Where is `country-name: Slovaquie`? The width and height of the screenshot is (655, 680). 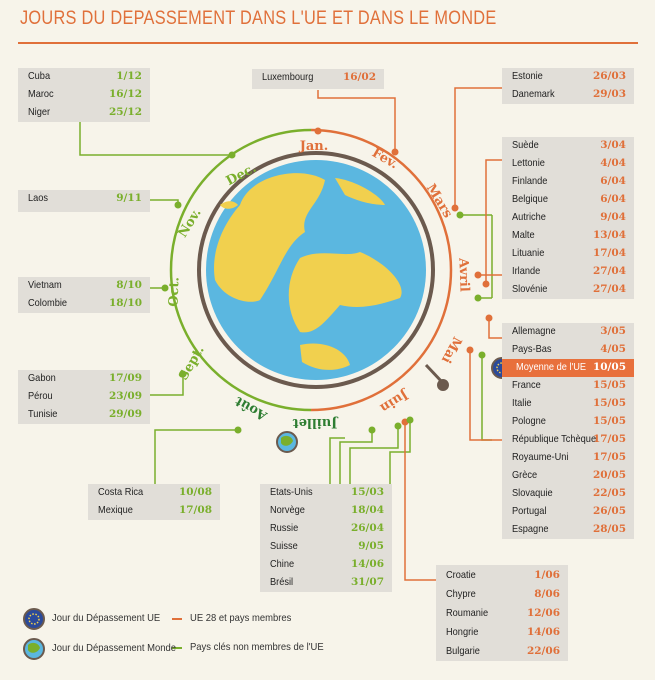
country-name: Slovaquie is located at coordinates (532, 493).